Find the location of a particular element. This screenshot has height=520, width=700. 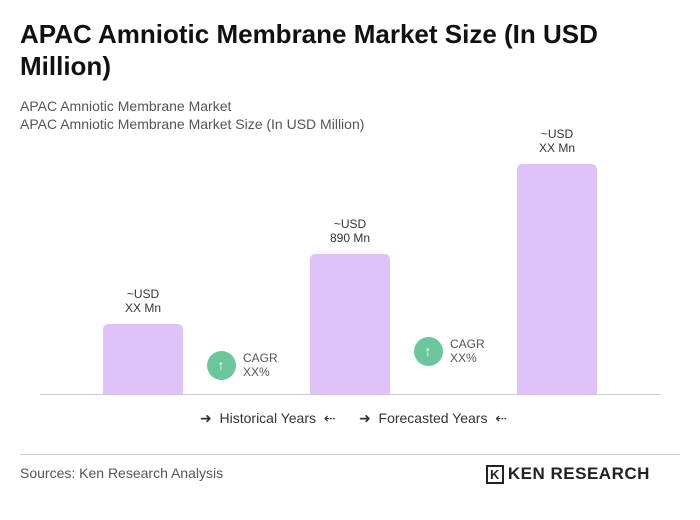

legend-item: ➜ Historical Years ⇠ is located at coordinates (268, 418).